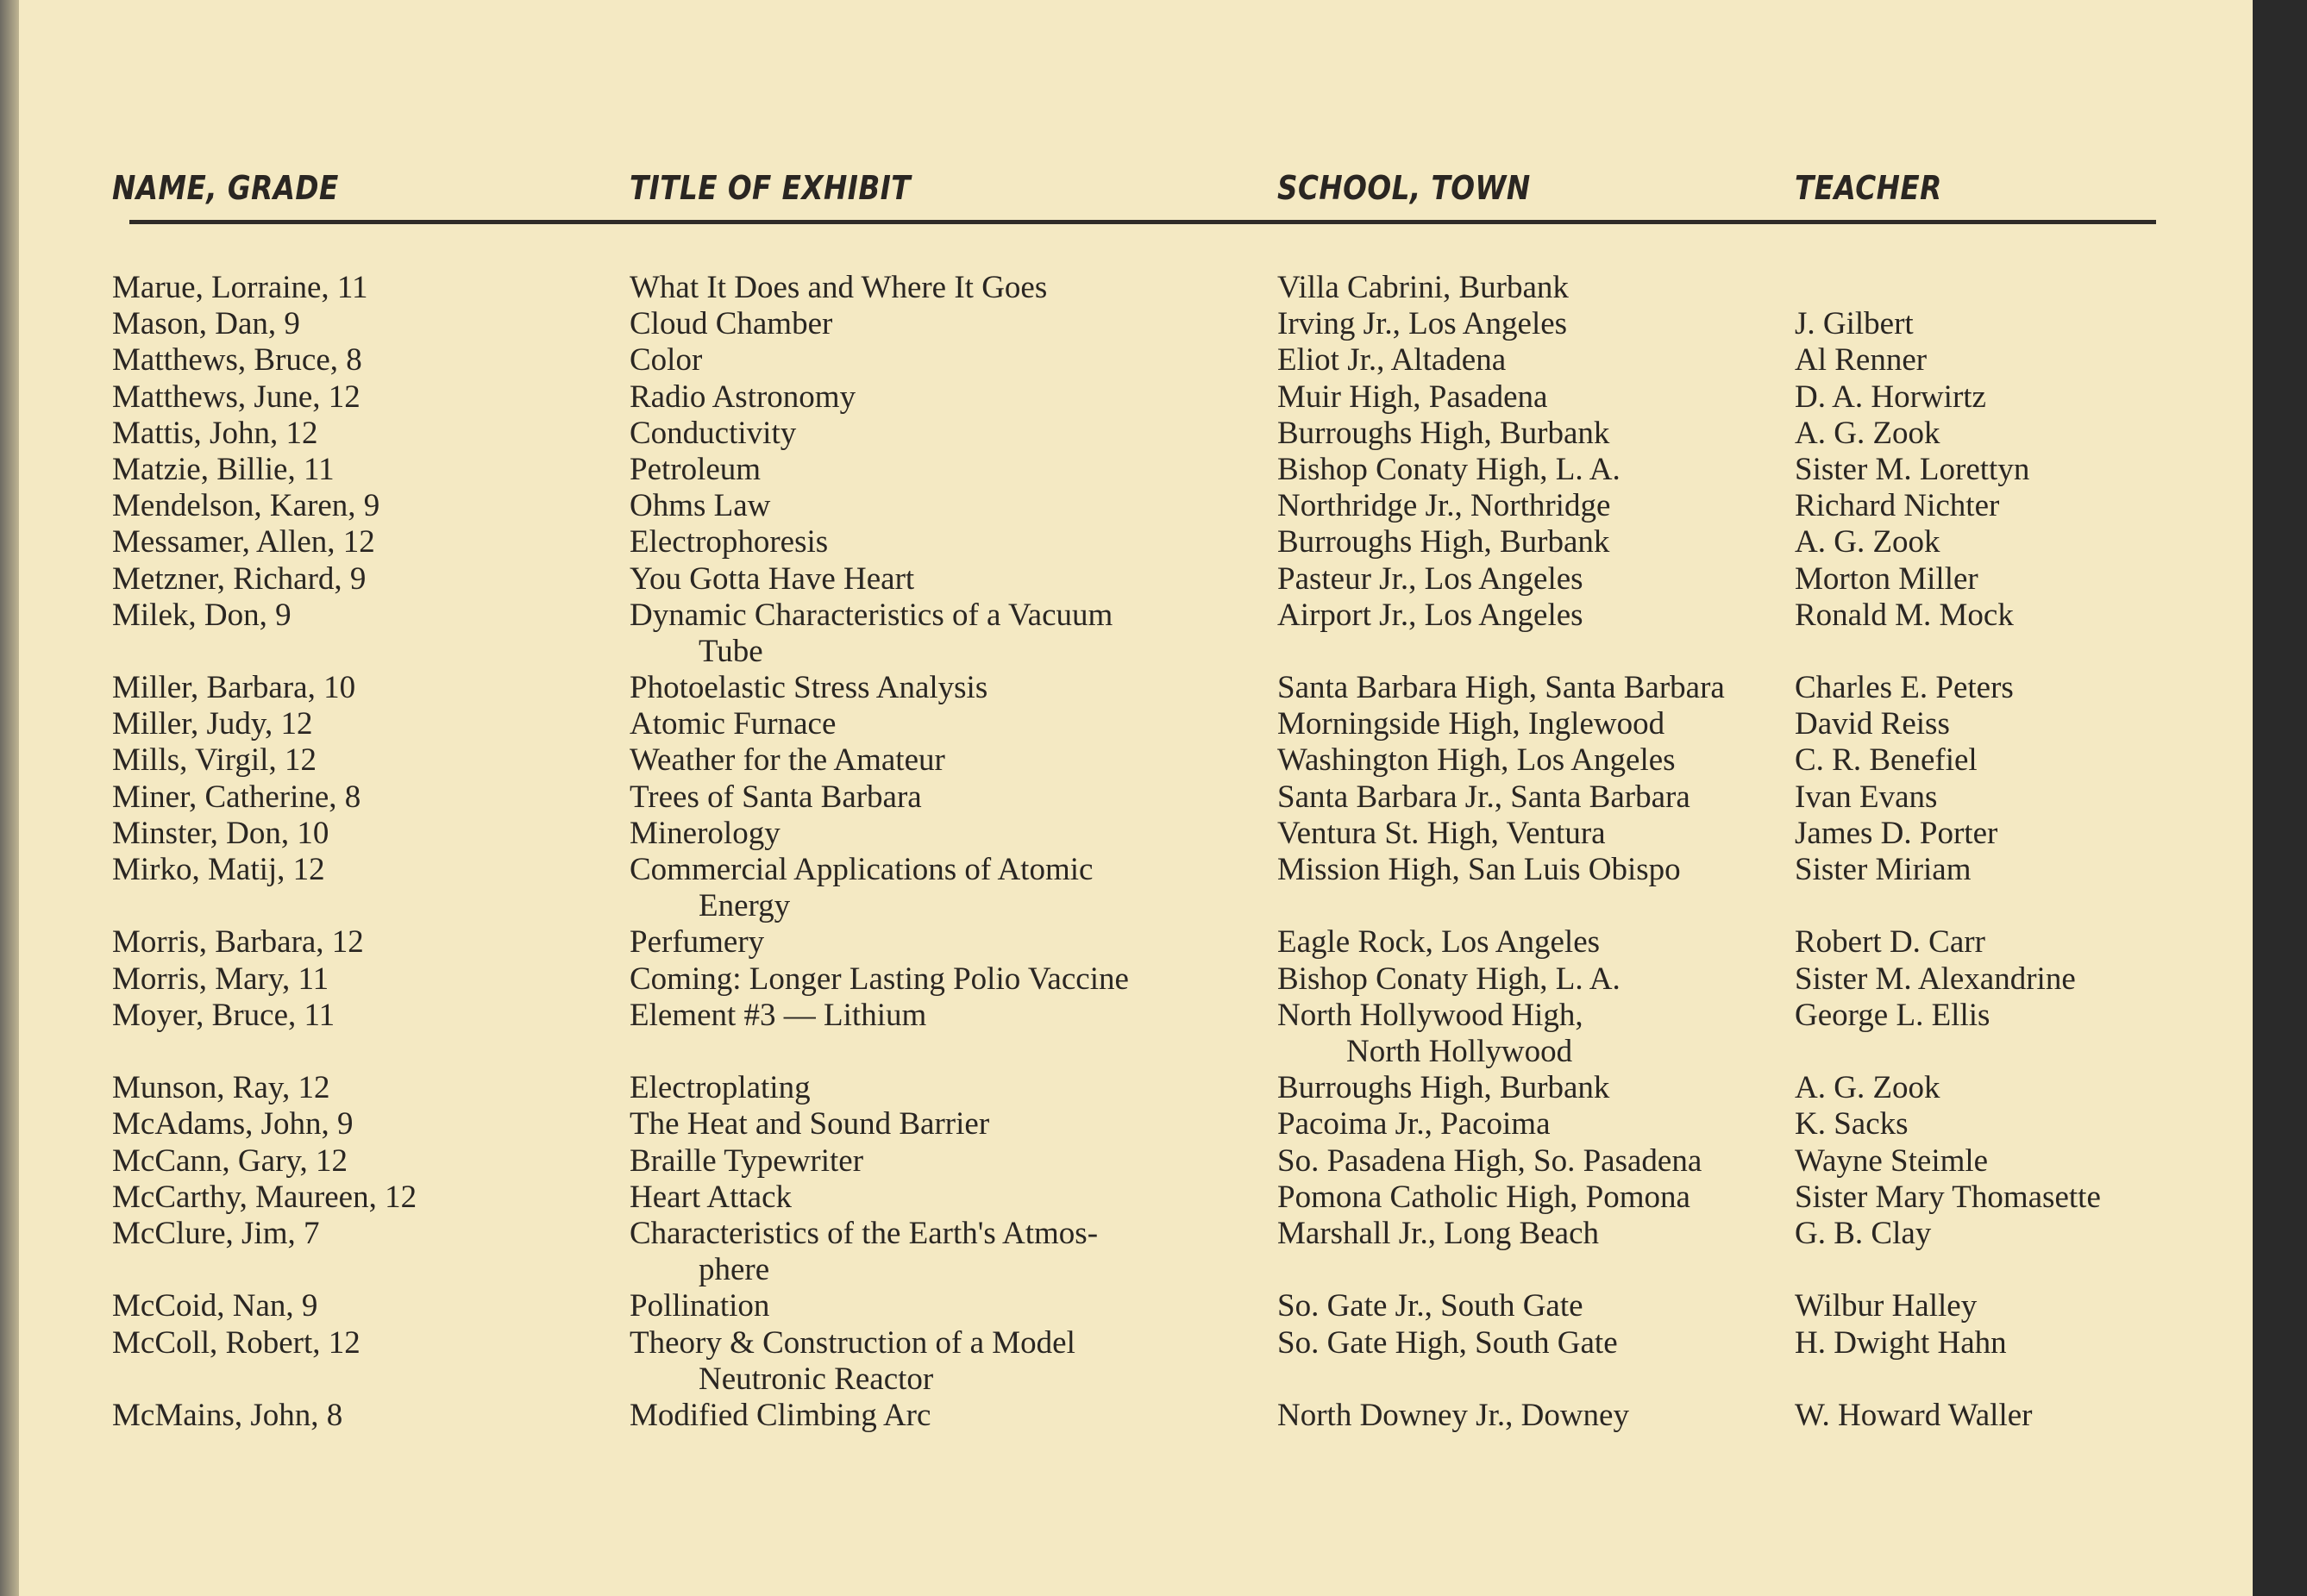 Image resolution: width=2307 pixels, height=1596 pixels. Describe the element at coordinates (1423, 324) in the screenshot. I see `school-cell: Irving Jr., Los Angeles` at that location.